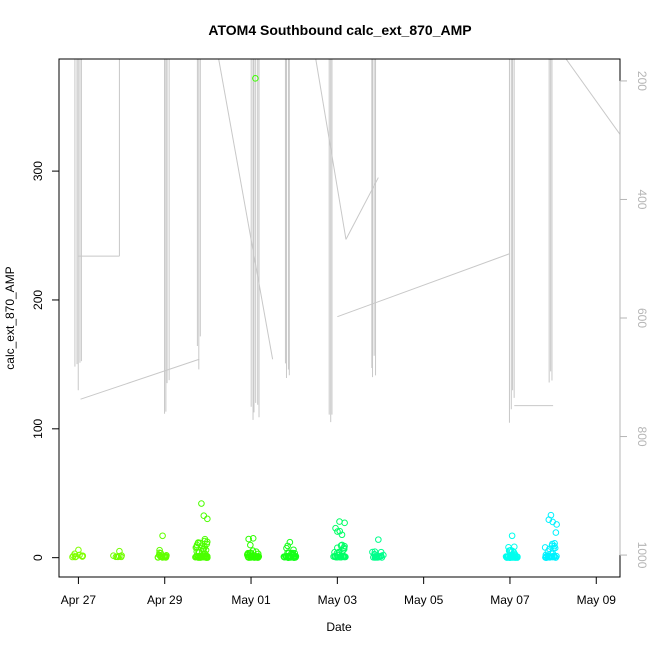  I want to click on right-tick-label: 800, so click(642, 437).